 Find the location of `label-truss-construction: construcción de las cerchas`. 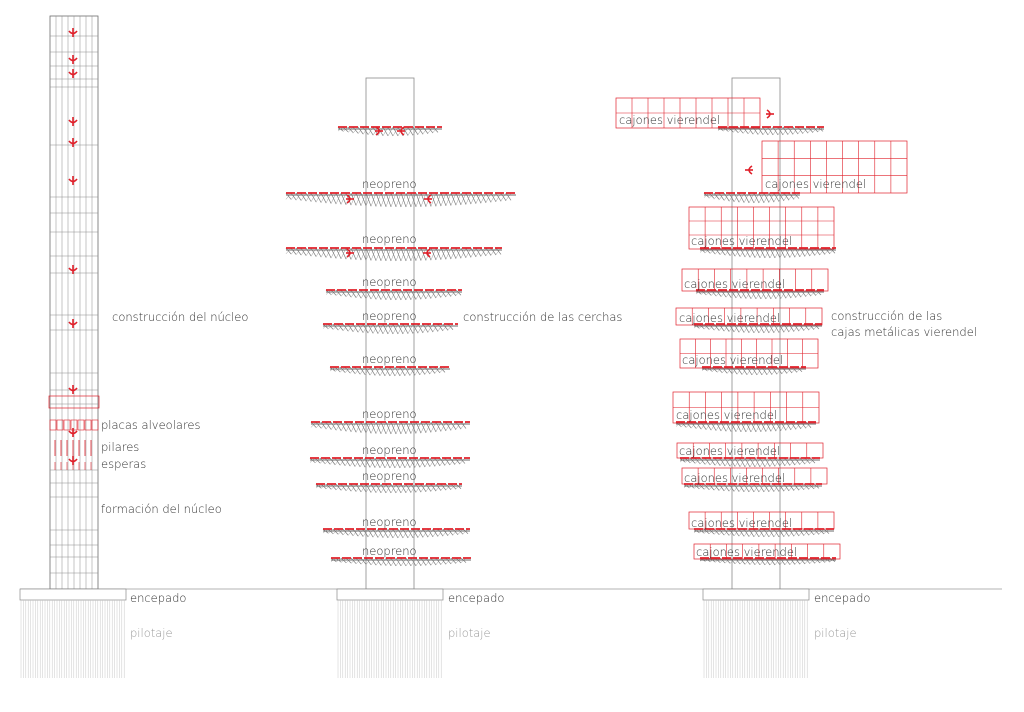

label-truss-construction: construcción de las cerchas is located at coordinates (542, 317).